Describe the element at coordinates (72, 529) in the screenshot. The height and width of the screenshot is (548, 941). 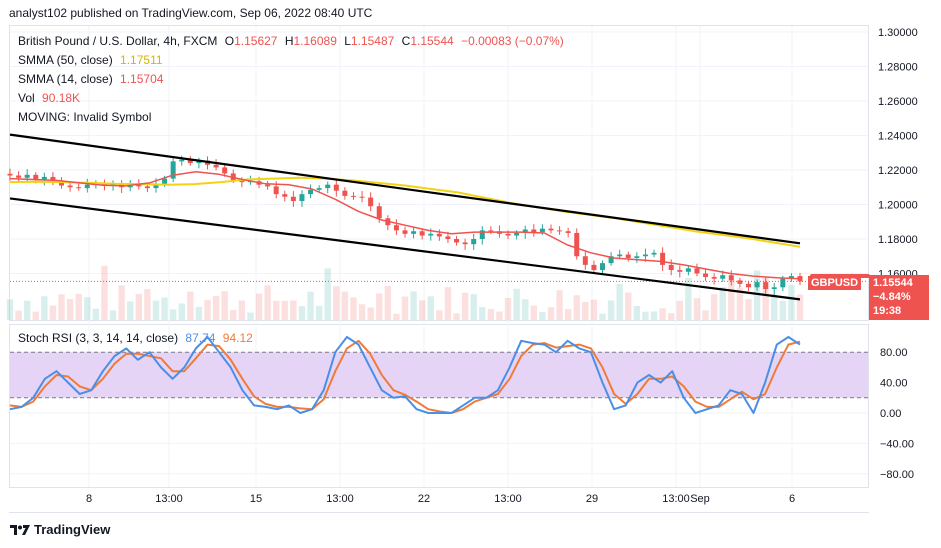
I see `tradingview-brand: TradingView` at that location.